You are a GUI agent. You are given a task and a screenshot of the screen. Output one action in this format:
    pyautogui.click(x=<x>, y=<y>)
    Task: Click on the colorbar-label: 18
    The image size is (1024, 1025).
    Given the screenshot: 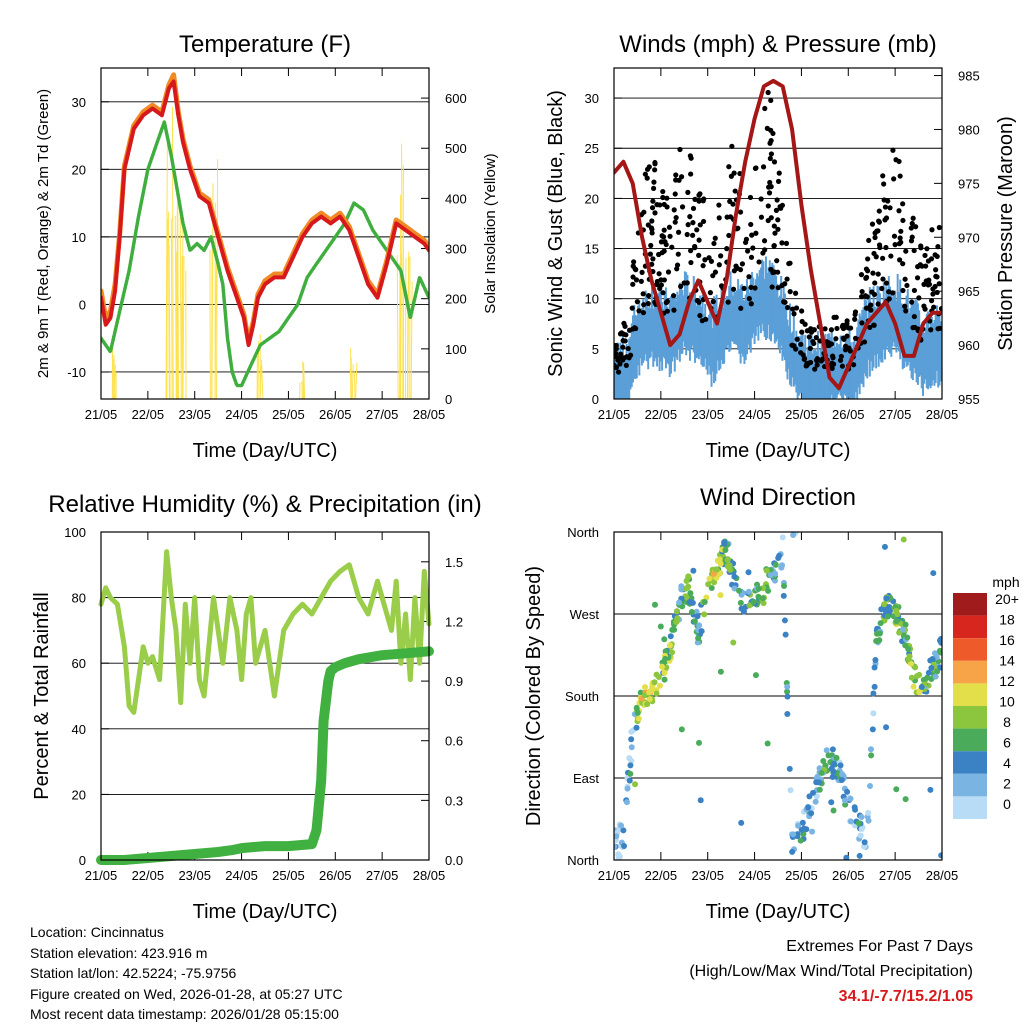 What is the action you would take?
    pyautogui.click(x=1007, y=620)
    